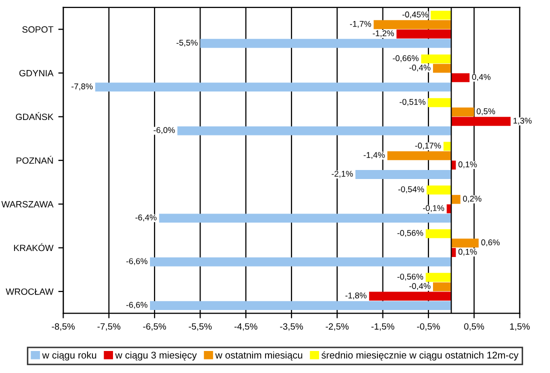  I want to click on legend-label: średnio miesięcznie w ciągu ostatnich 12m-cy, so click(420, 356).